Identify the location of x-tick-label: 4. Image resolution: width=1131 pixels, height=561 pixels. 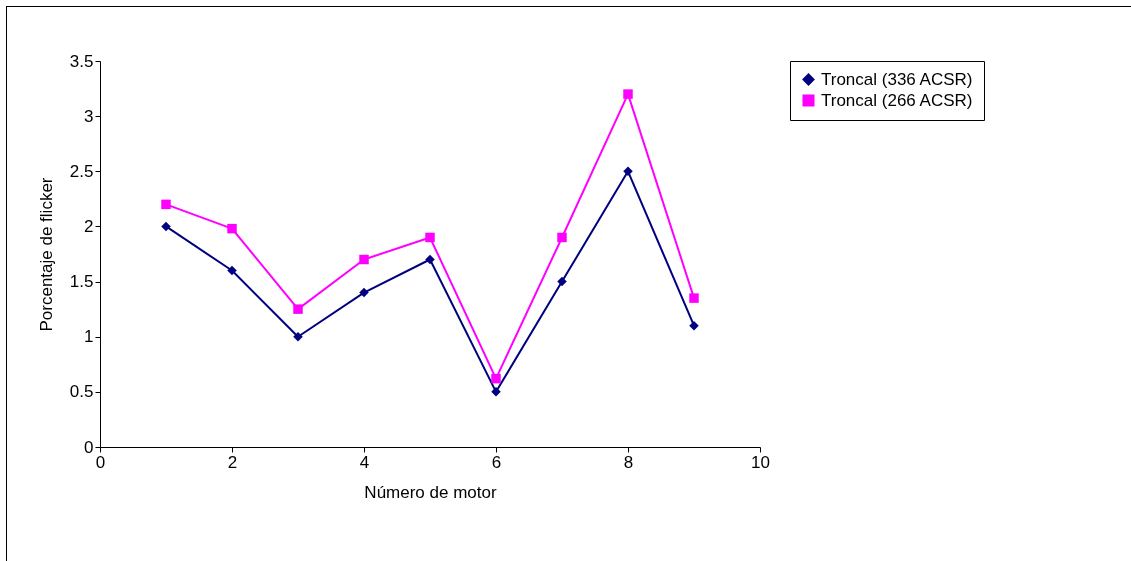
(364, 462).